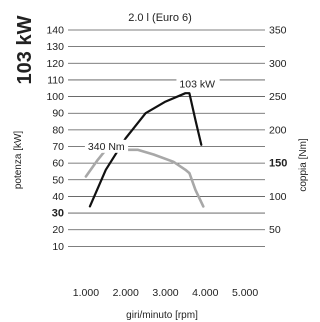  What do you see at coordinates (278, 197) in the screenshot?
I see `right-tick-label: 100` at bounding box center [278, 197].